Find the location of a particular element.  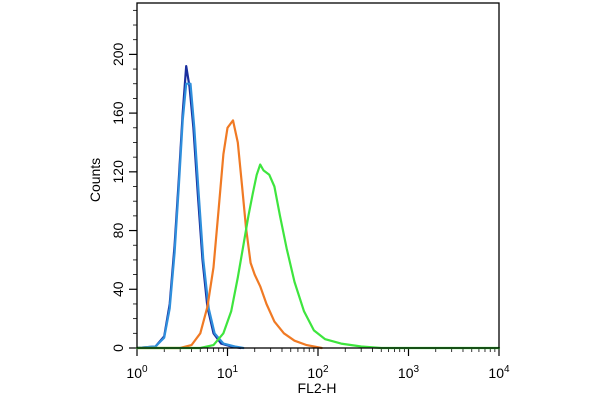

y-tick-label-1: 40 is located at coordinates (118, 289).